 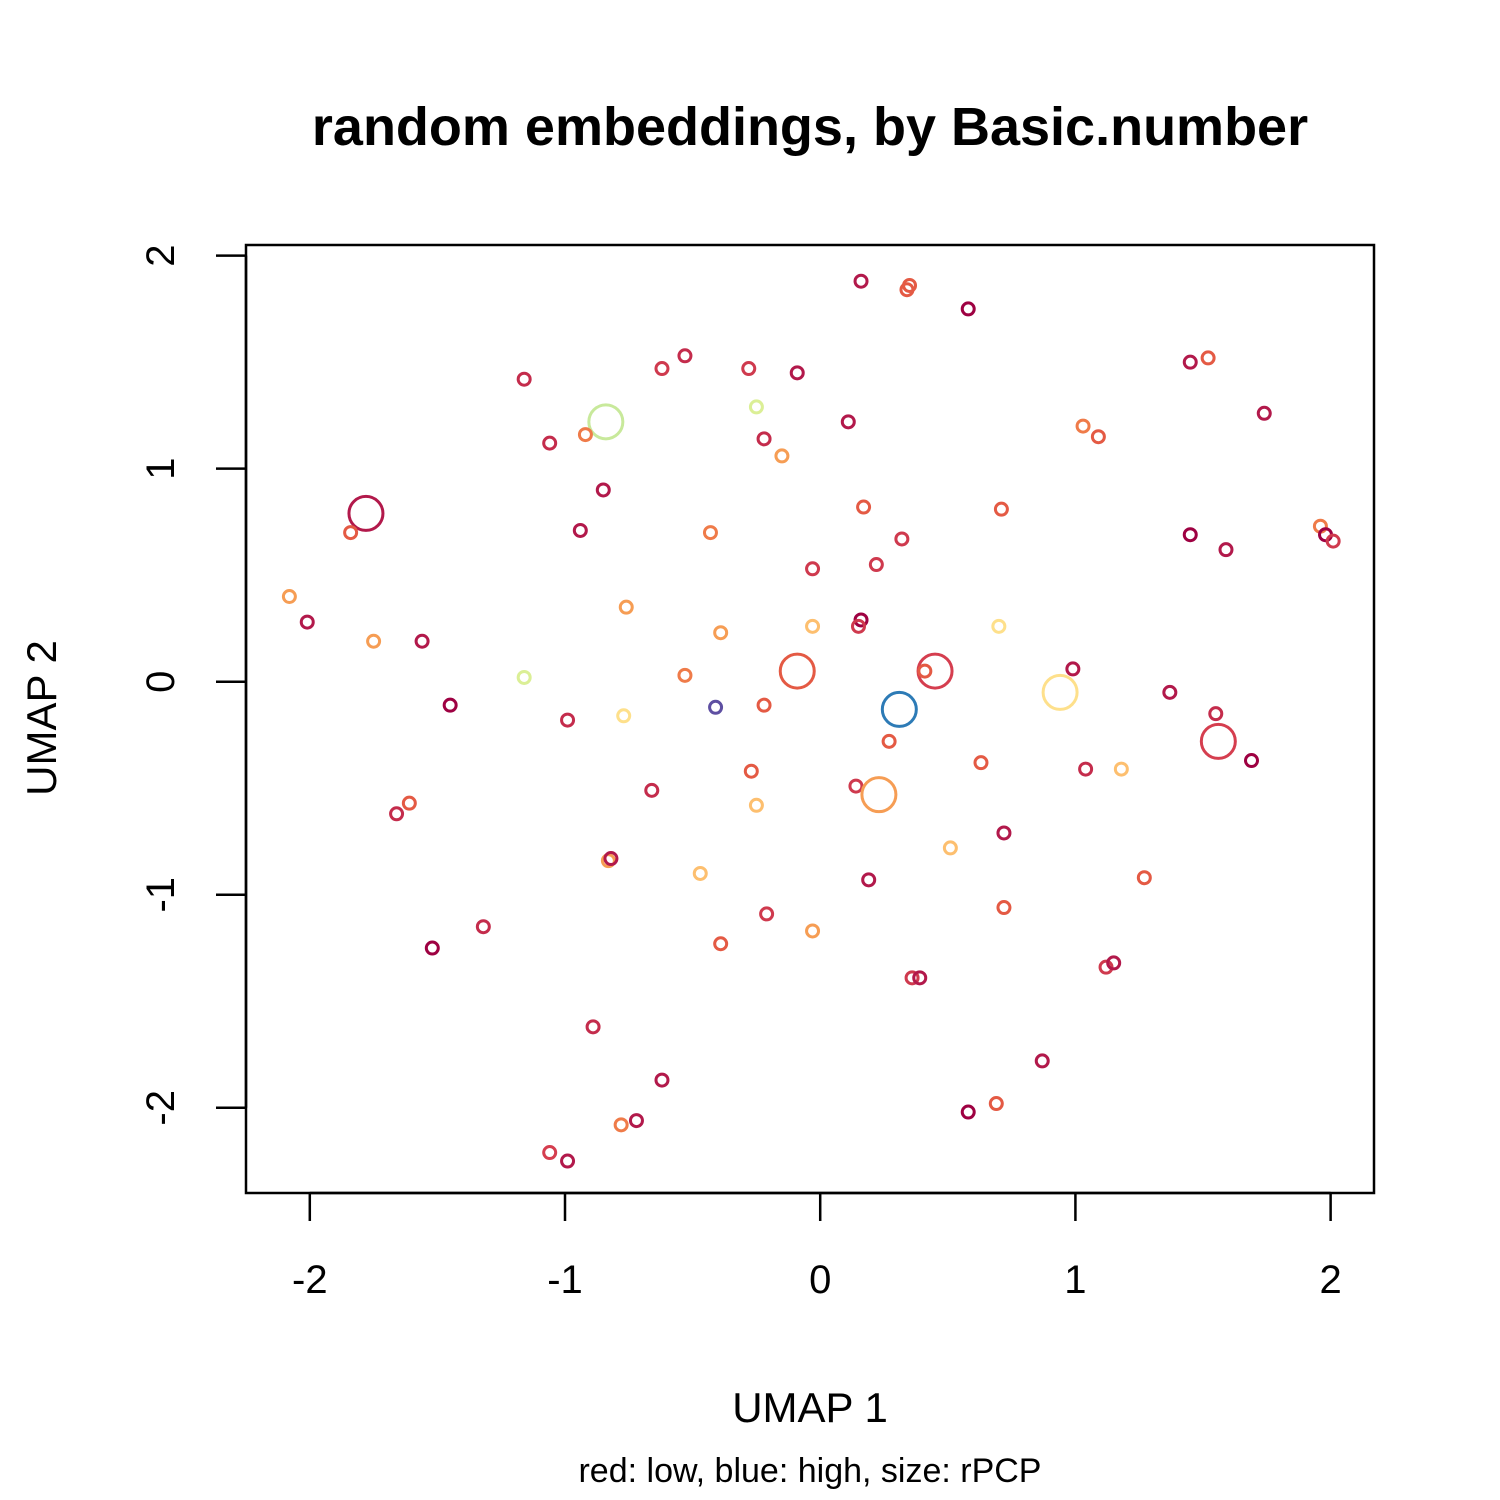 What do you see at coordinates (161, 1108) in the screenshot?
I see `y-tick-label: -2` at bounding box center [161, 1108].